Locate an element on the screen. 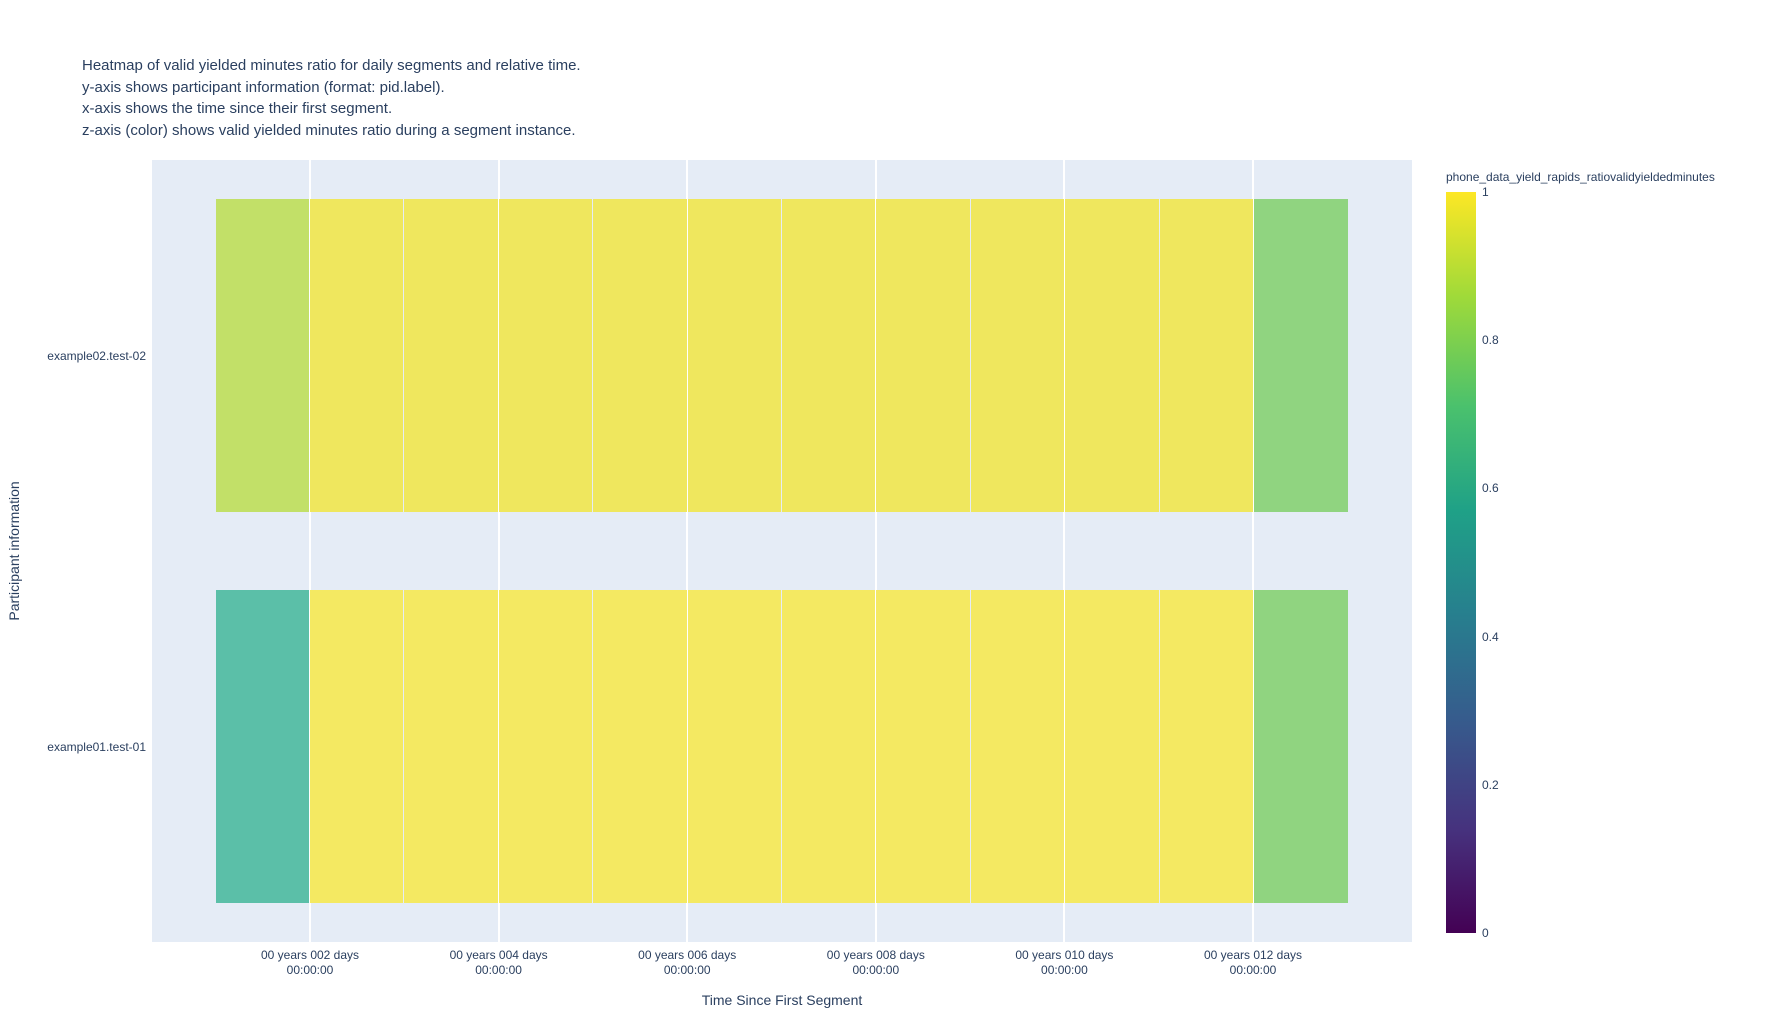  colorbar-tick-label: 0 is located at coordinates (1485, 933).